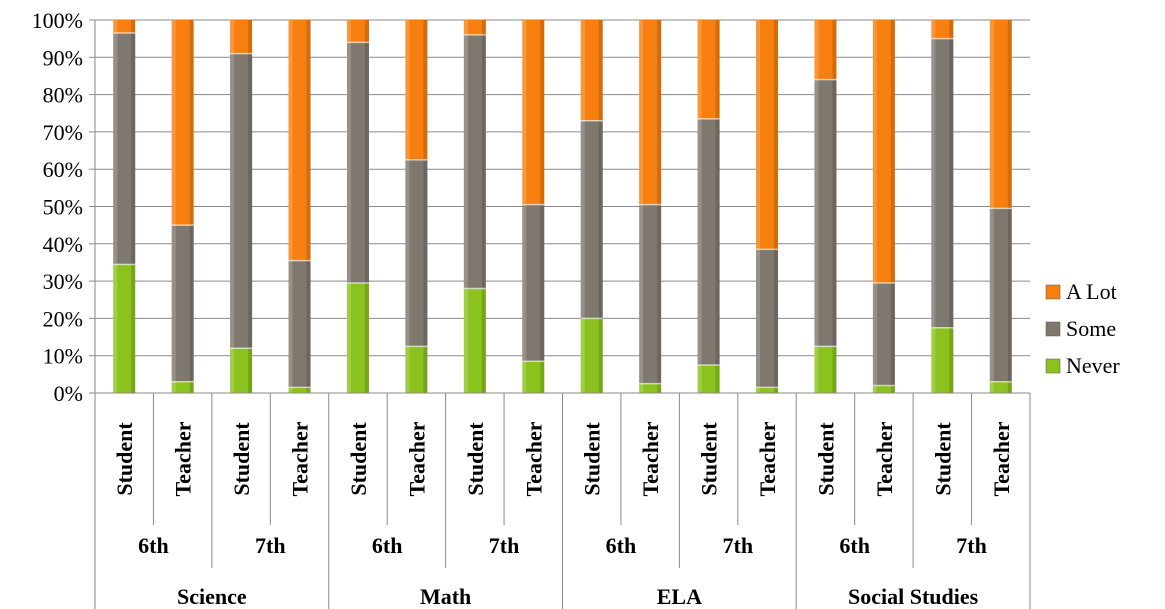 The image size is (1165, 609). I want to click on legend-label: Some, so click(1091, 328).